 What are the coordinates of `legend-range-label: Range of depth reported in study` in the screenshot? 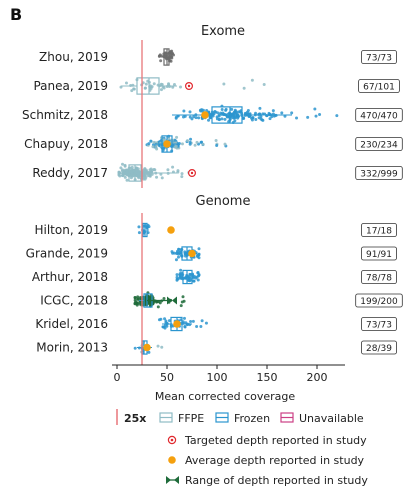 It's located at (276, 480).